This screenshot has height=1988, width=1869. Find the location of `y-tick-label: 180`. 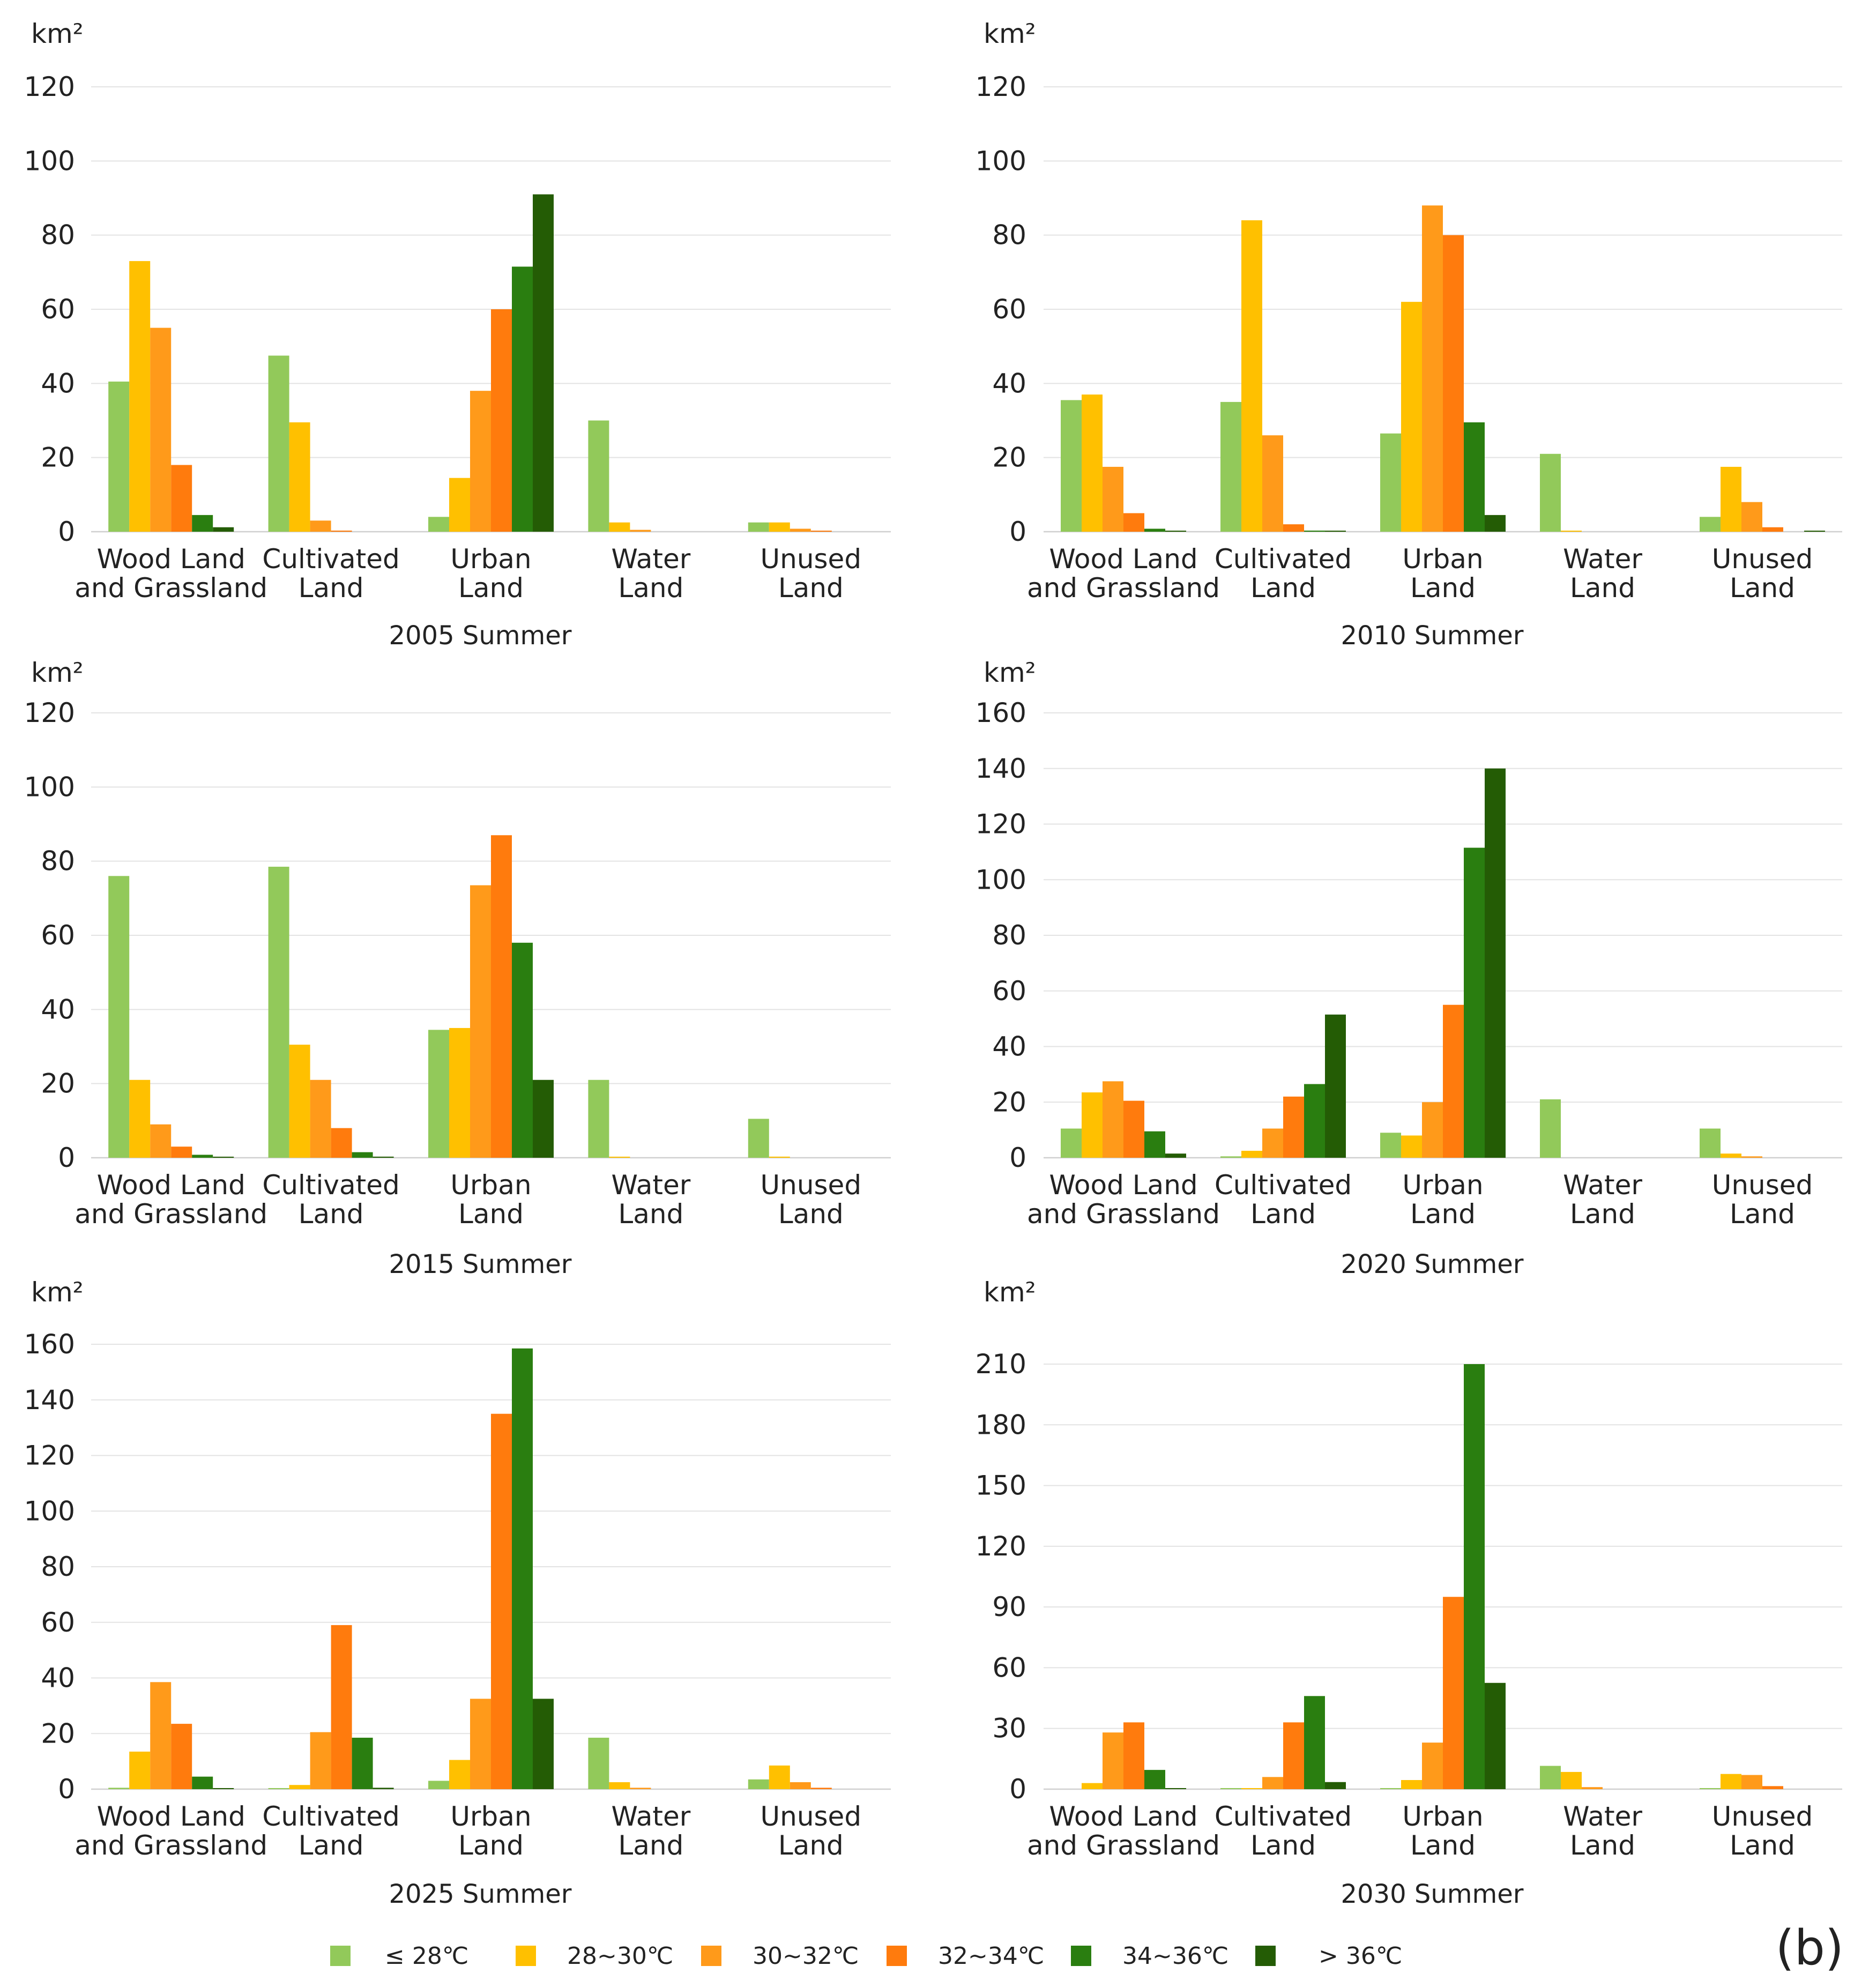

y-tick-label: 180 is located at coordinates (1001, 1425).